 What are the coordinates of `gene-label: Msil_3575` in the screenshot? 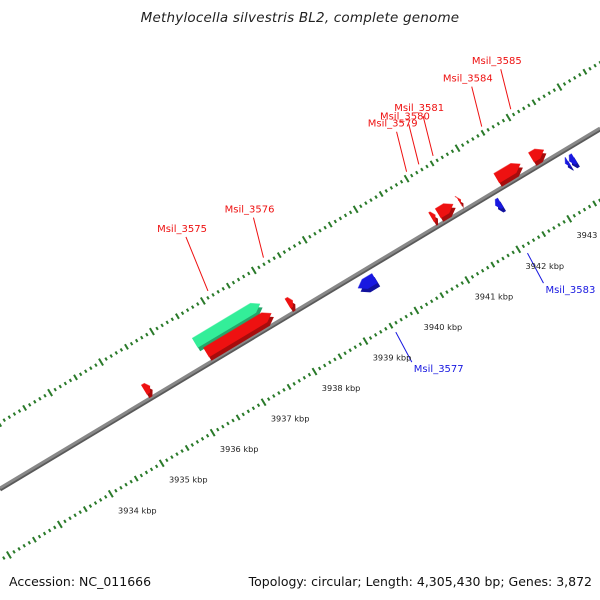 It's located at (182, 229).